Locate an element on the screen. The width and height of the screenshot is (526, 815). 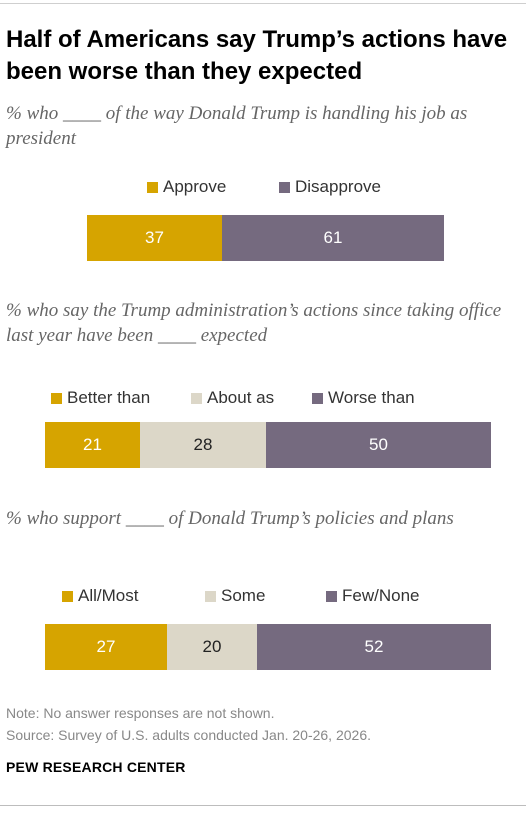
data-label: 28 is located at coordinates (203, 444).